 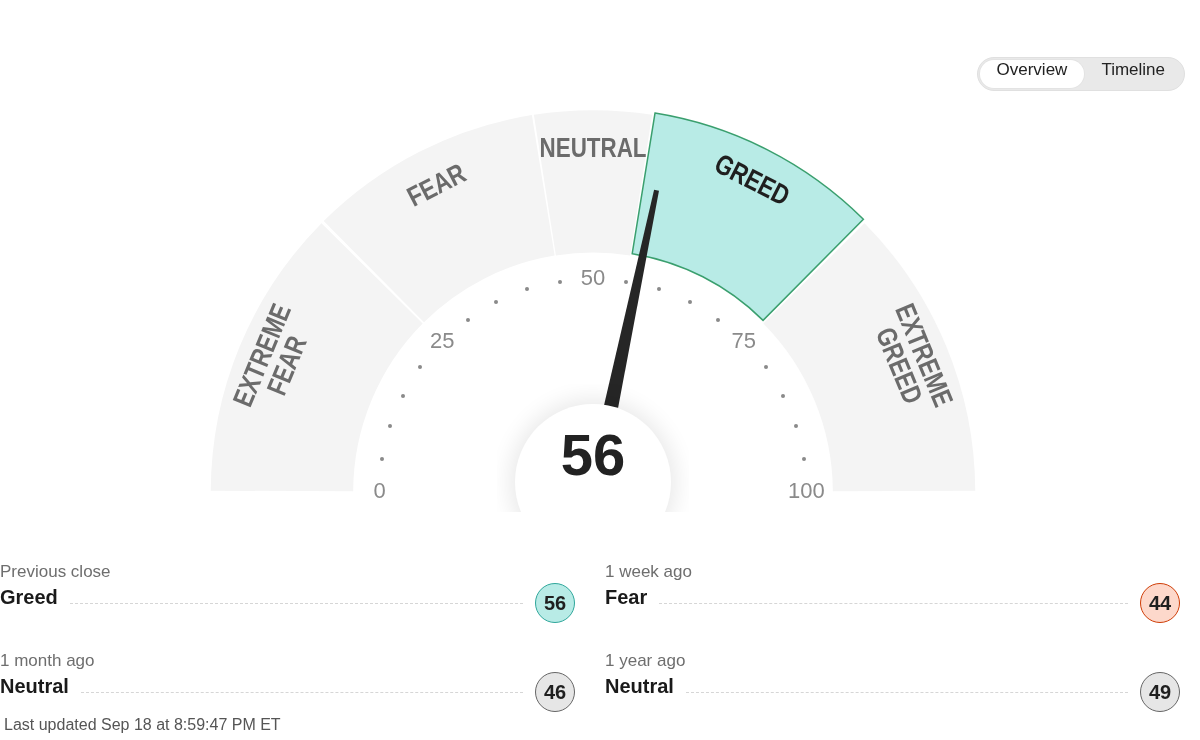 I want to click on score-badge: 56, so click(x=555, y=603).